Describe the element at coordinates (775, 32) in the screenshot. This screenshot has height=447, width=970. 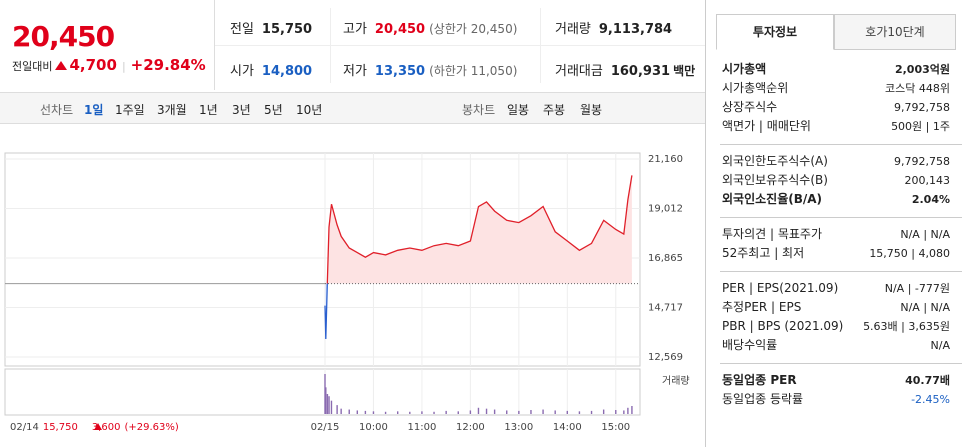
I see `tab: 투자정보` at that location.